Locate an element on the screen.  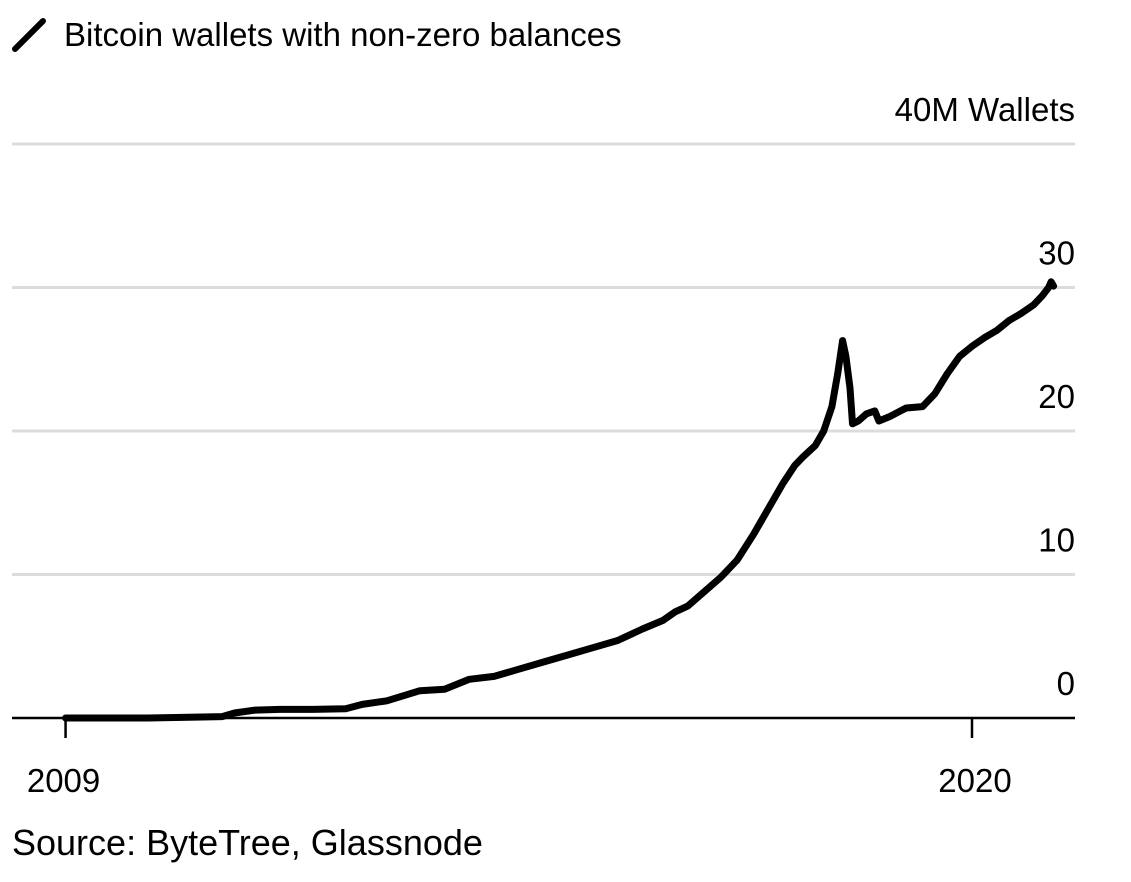
legend: Bitcoin wallets with non-zero balances is located at coordinates (317, 34).